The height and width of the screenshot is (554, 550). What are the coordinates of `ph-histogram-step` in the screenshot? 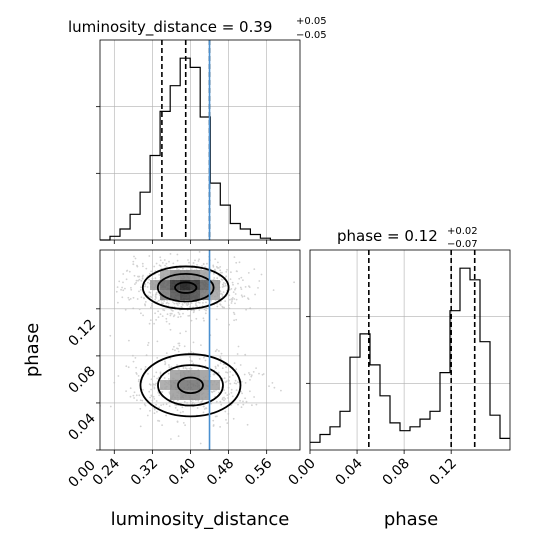 It's located at (410, 355).